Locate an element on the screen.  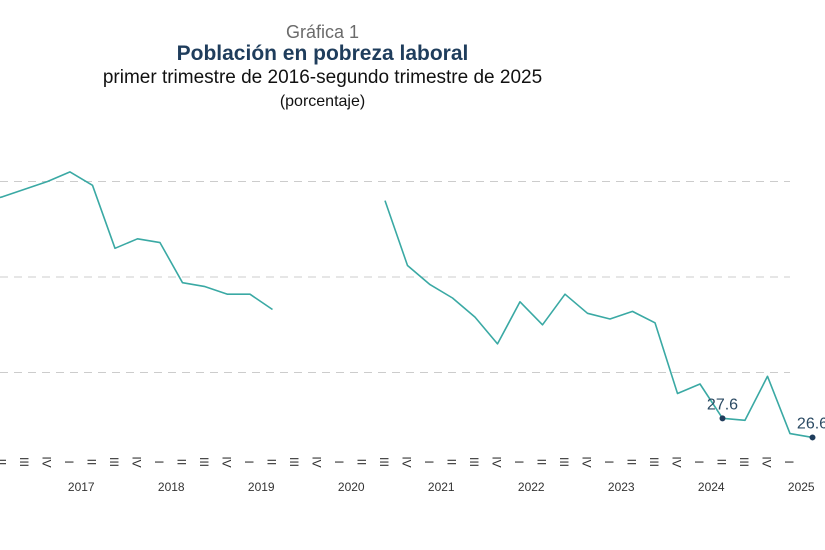
year-label: 2025 is located at coordinates (801, 487).